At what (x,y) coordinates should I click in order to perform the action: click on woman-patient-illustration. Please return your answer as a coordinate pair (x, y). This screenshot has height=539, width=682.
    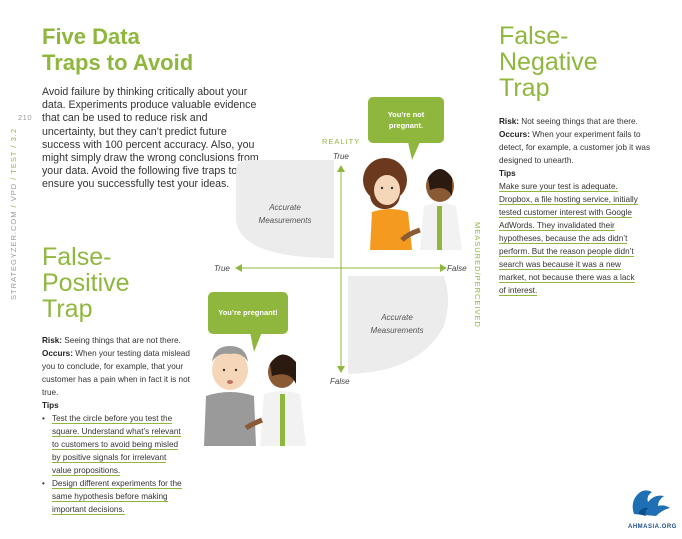
    Looking at the image, I should click on (387, 204).